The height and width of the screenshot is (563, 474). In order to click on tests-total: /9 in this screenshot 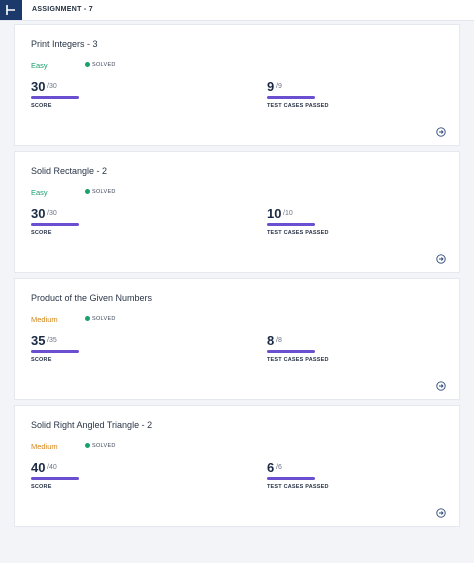, I will do `click(279, 86)`.